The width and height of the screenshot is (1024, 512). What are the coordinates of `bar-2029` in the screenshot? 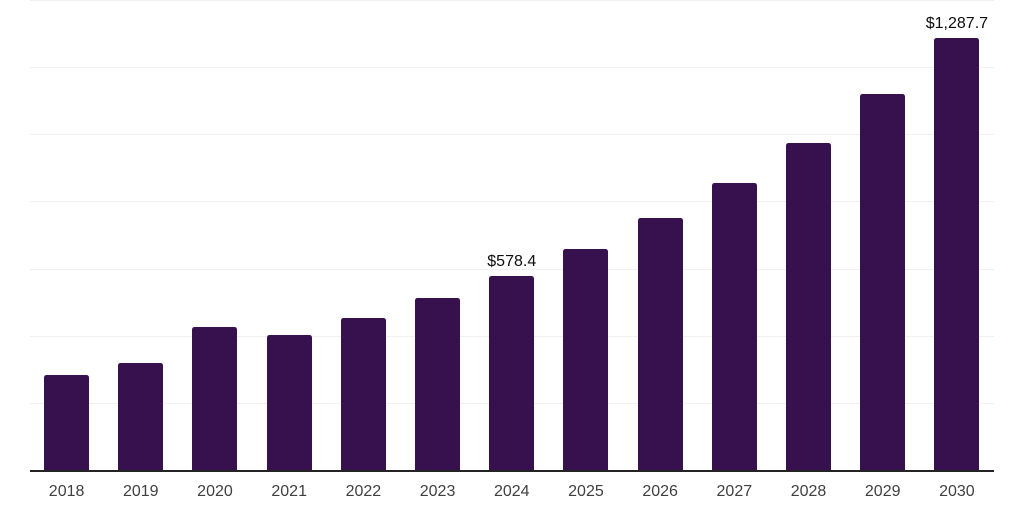 It's located at (883, 282).